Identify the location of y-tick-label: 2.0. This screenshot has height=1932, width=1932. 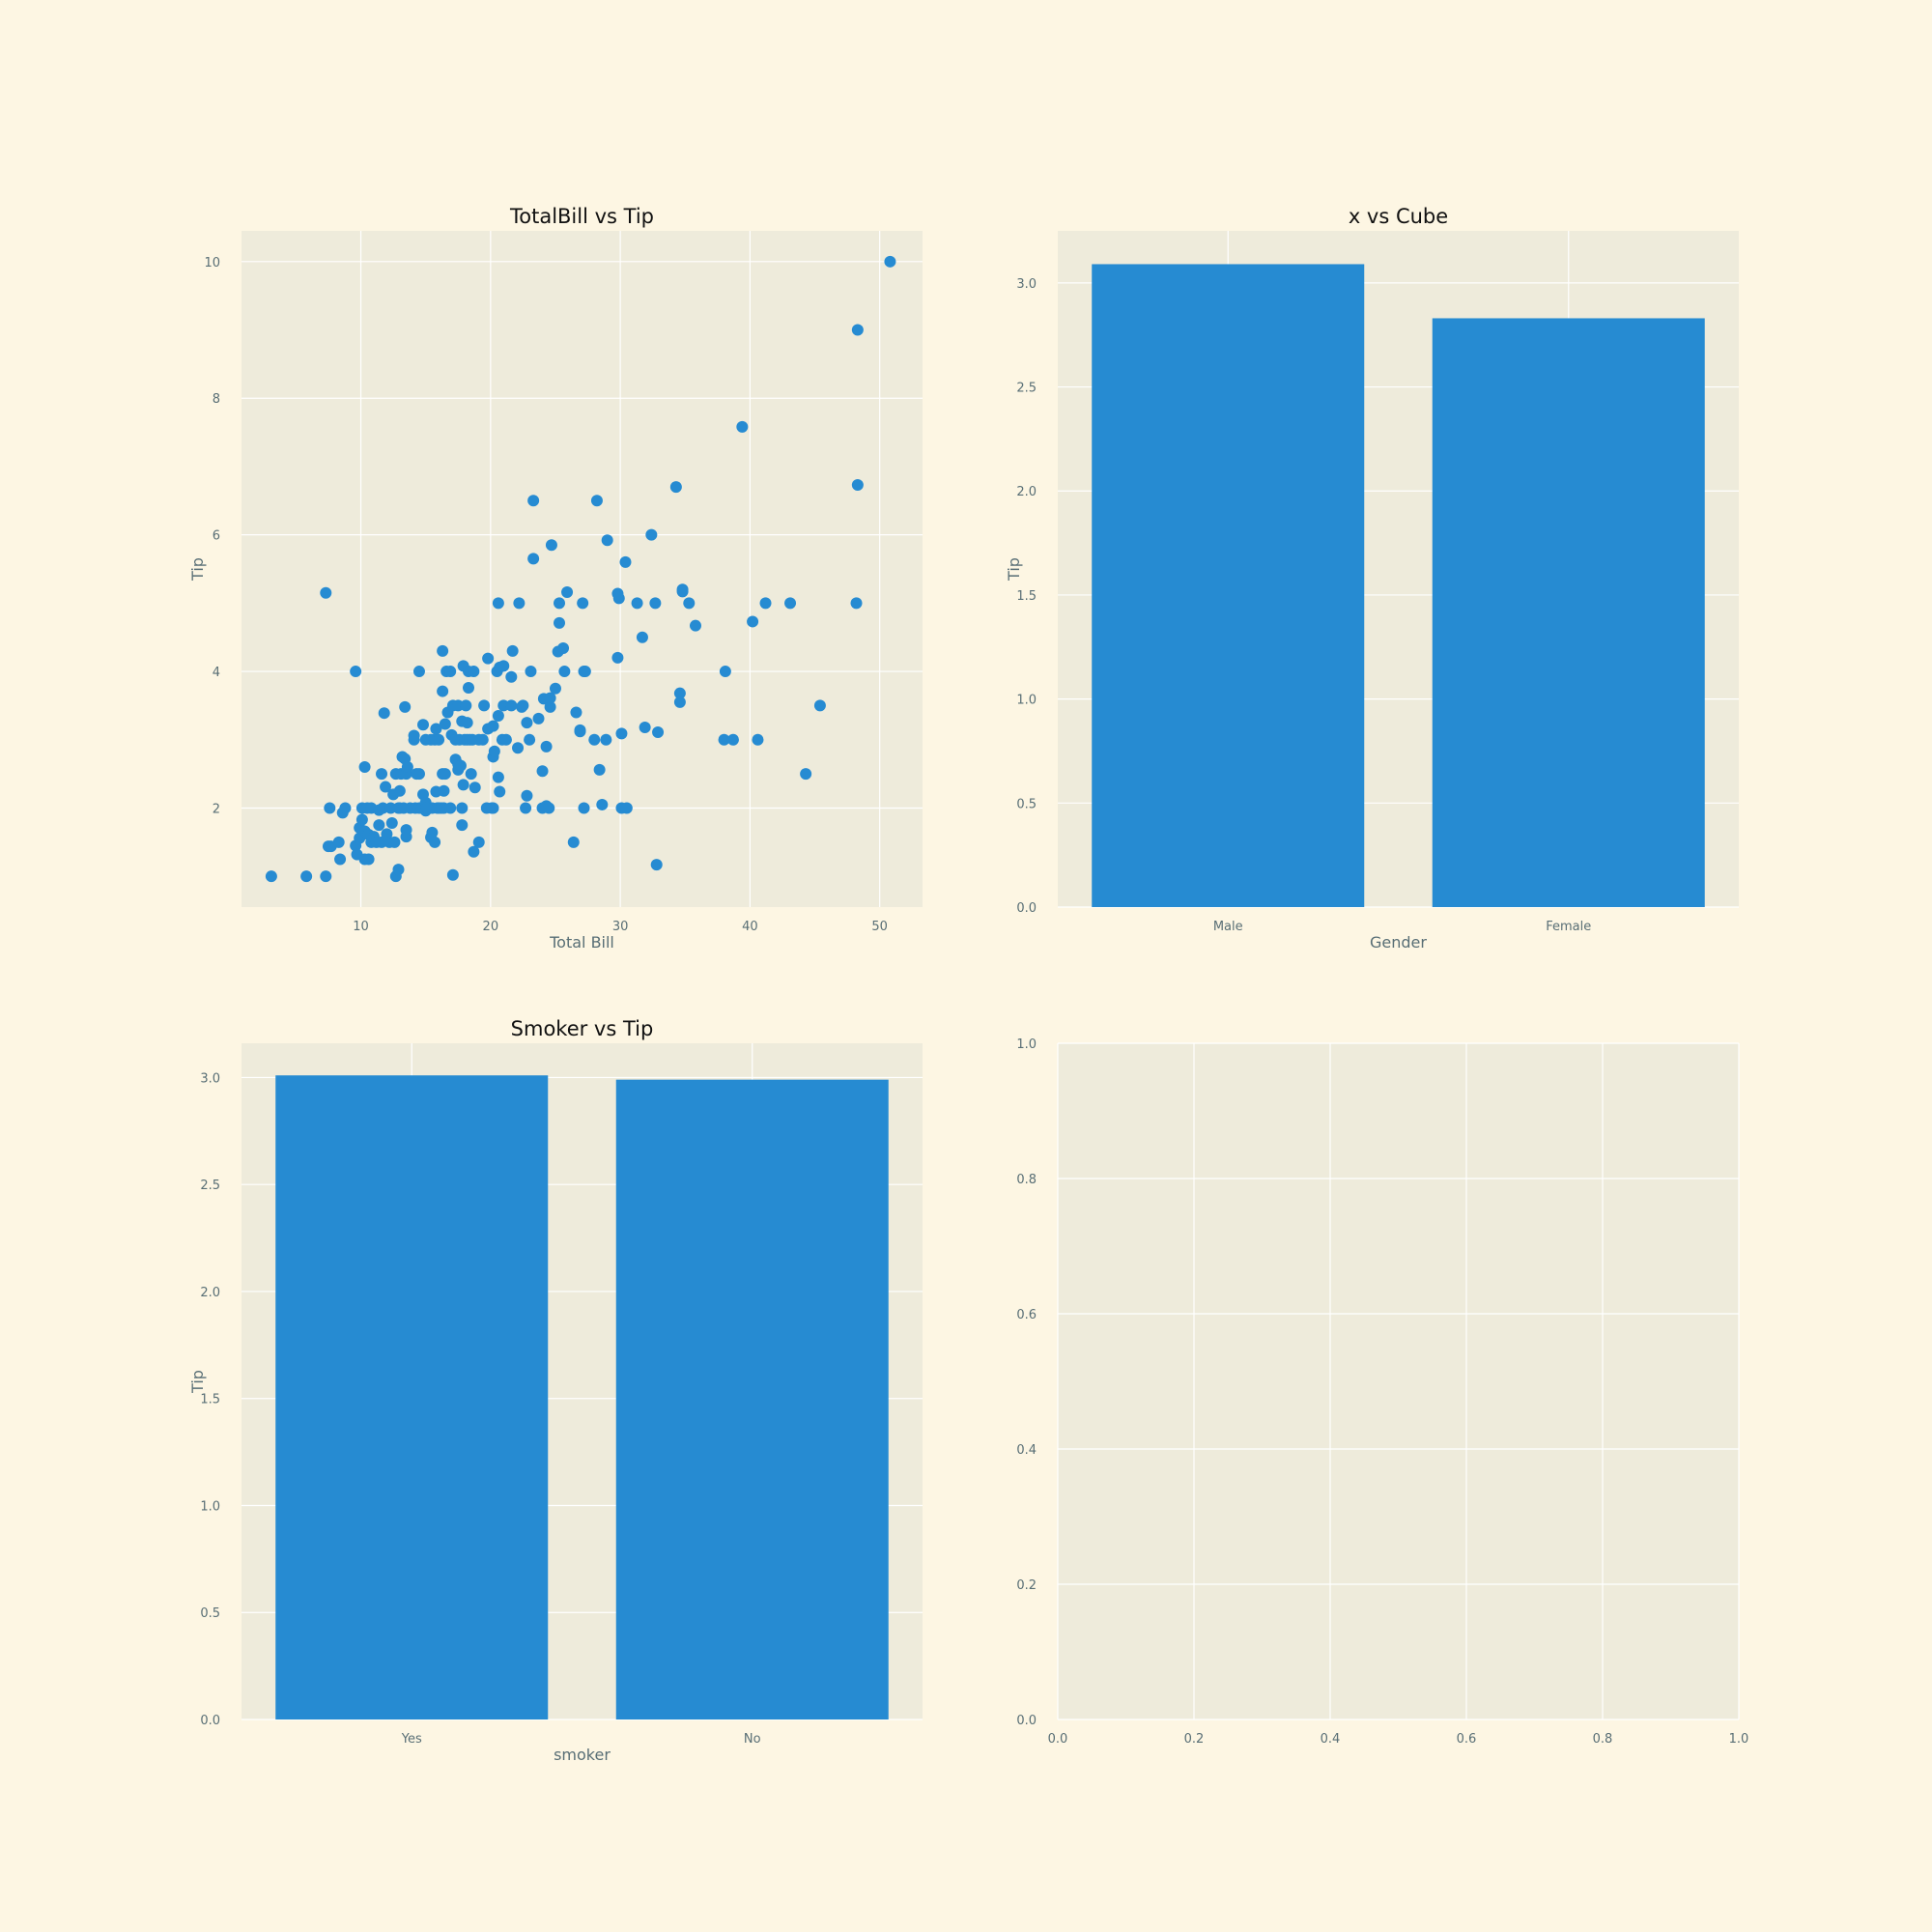
(210, 1293).